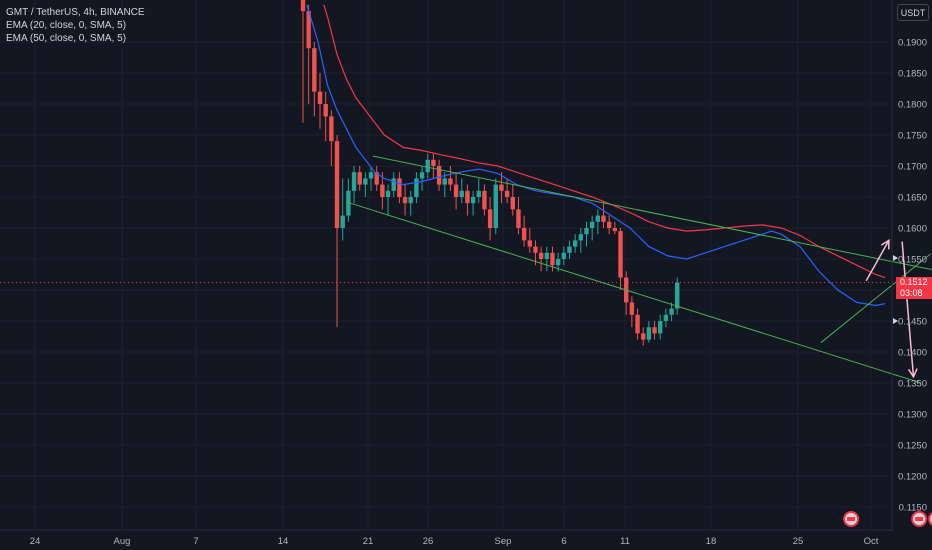  Describe the element at coordinates (912, 353) in the screenshot. I see `y-tick-label: 0.1400` at that location.